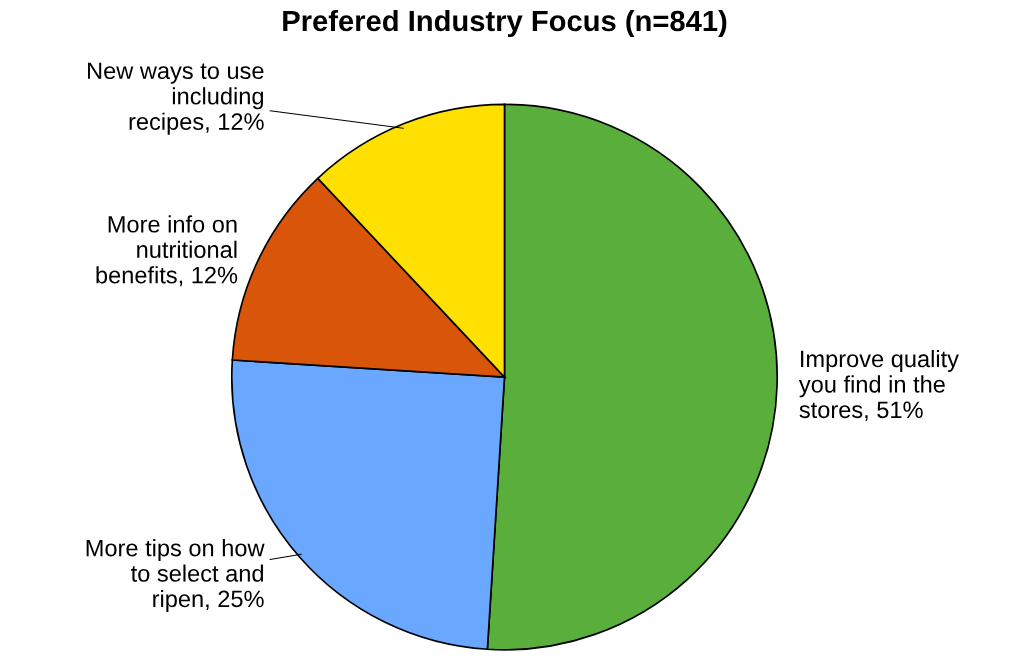  Describe the element at coordinates (878, 385) in the screenshot. I see `slice-label: Improve quality you find in the stores, 51%` at that location.